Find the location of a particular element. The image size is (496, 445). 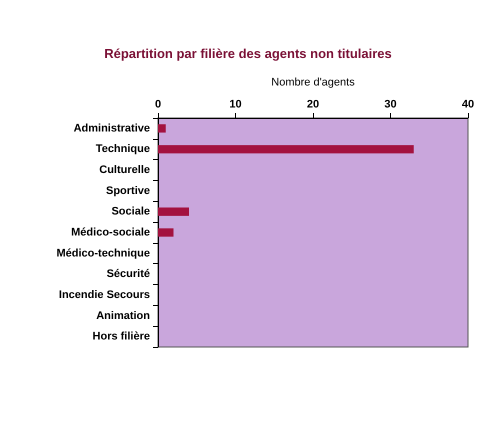

y-tick-label: Médico-technique is located at coordinates (103, 253).